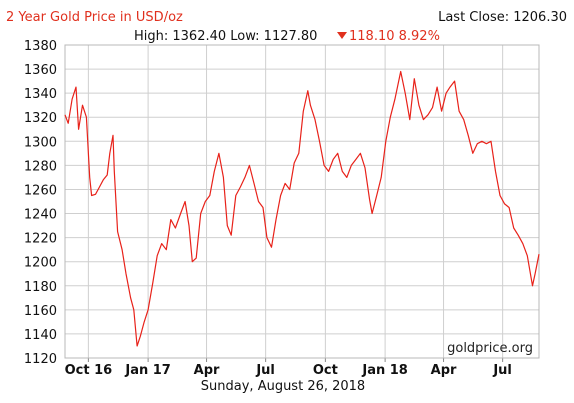 Image resolution: width=574 pixels, height=403 pixels. I want to click on y-tick-label: 1260, so click(40, 190).